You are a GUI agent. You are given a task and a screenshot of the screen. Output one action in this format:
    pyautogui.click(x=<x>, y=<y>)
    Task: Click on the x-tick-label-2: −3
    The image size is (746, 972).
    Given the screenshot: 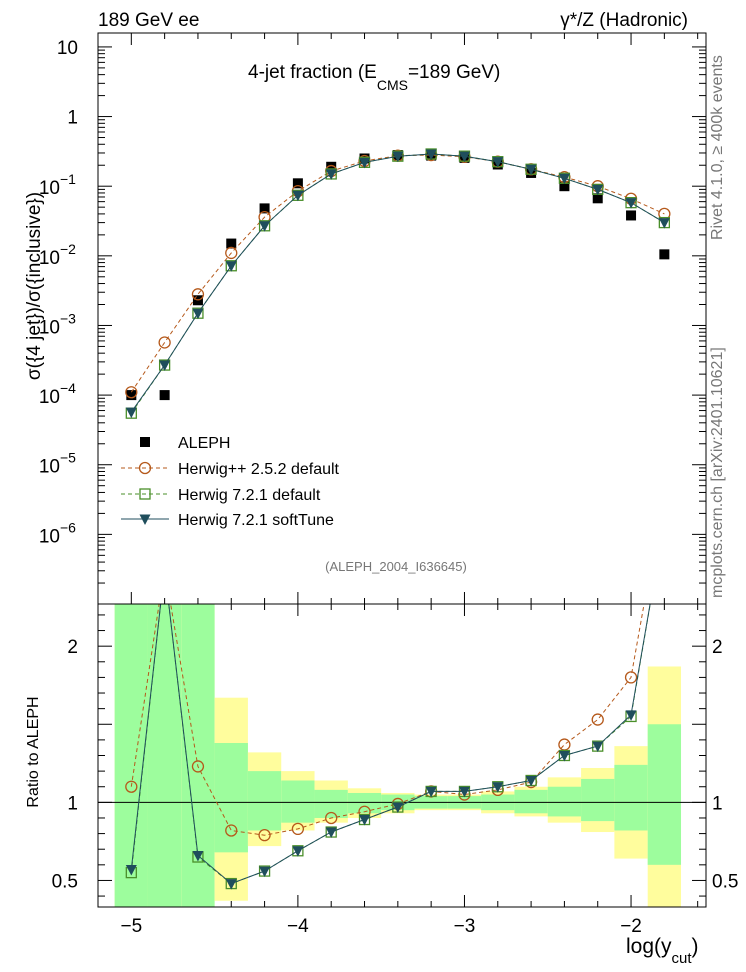 What is the action you would take?
    pyautogui.click(x=465, y=926)
    